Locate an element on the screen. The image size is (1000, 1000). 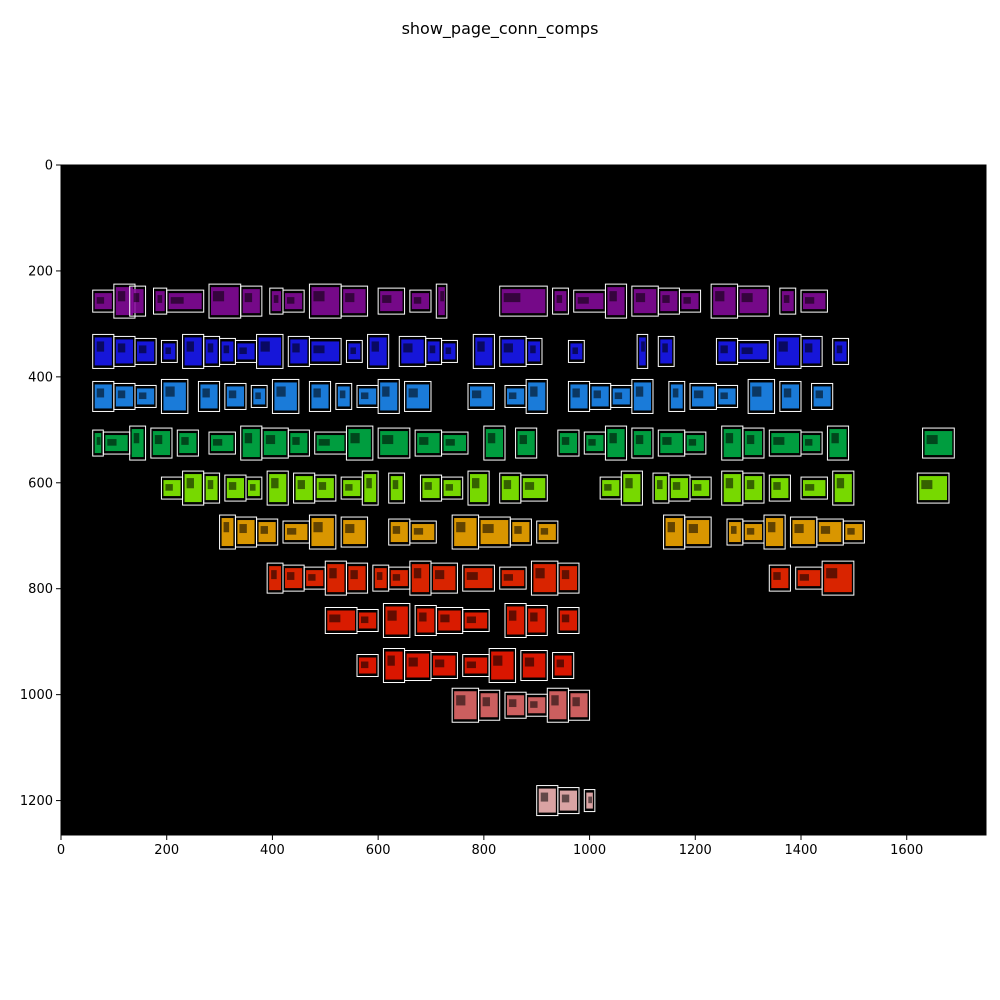
x-tick-label: 0 is located at coordinates (61, 850).